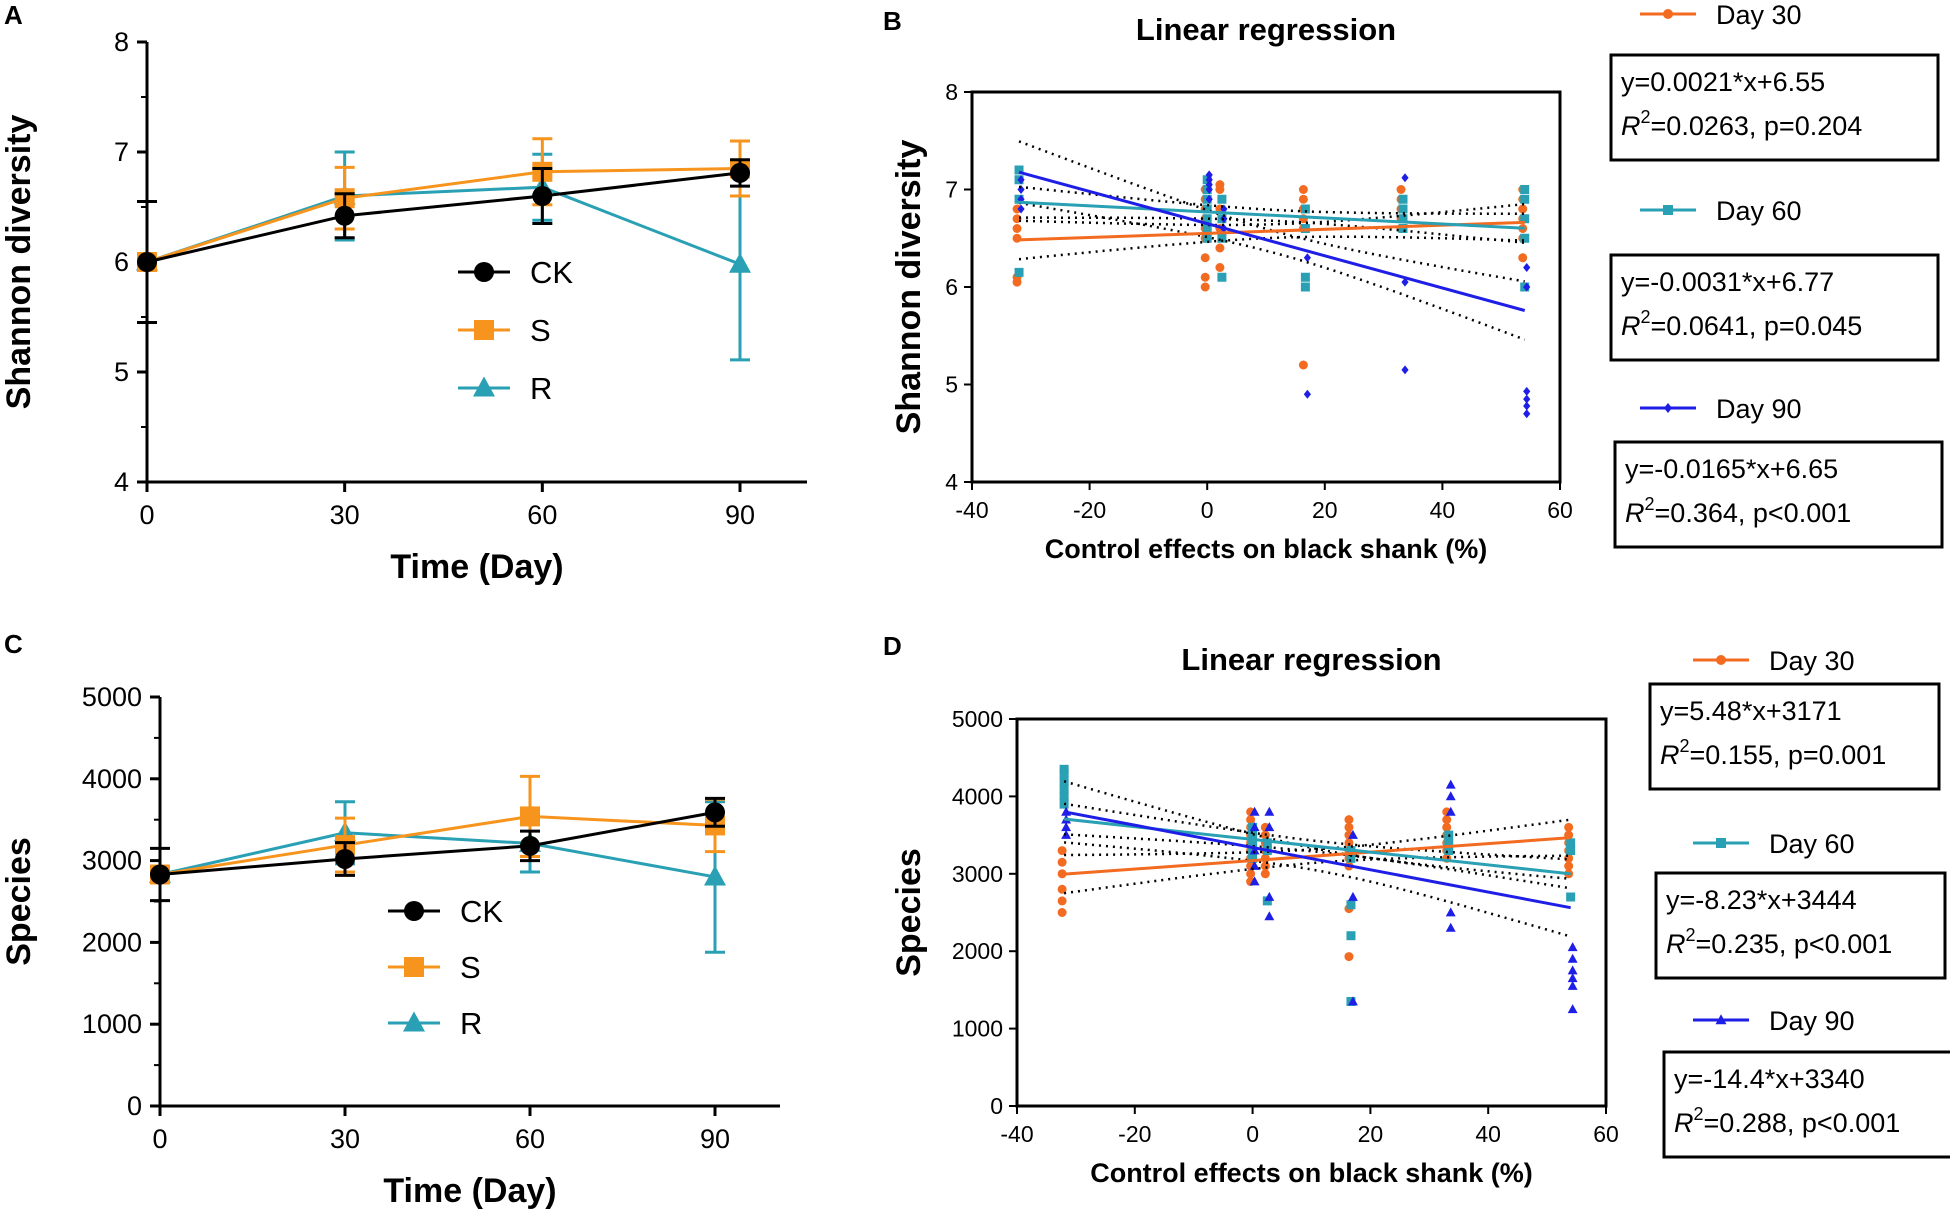 Image resolution: width=1950 pixels, height=1216 pixels. I want to click on equation-box: y=-0.0031*x+6.77 R2=0.0641, p=0.045, so click(1774, 307).